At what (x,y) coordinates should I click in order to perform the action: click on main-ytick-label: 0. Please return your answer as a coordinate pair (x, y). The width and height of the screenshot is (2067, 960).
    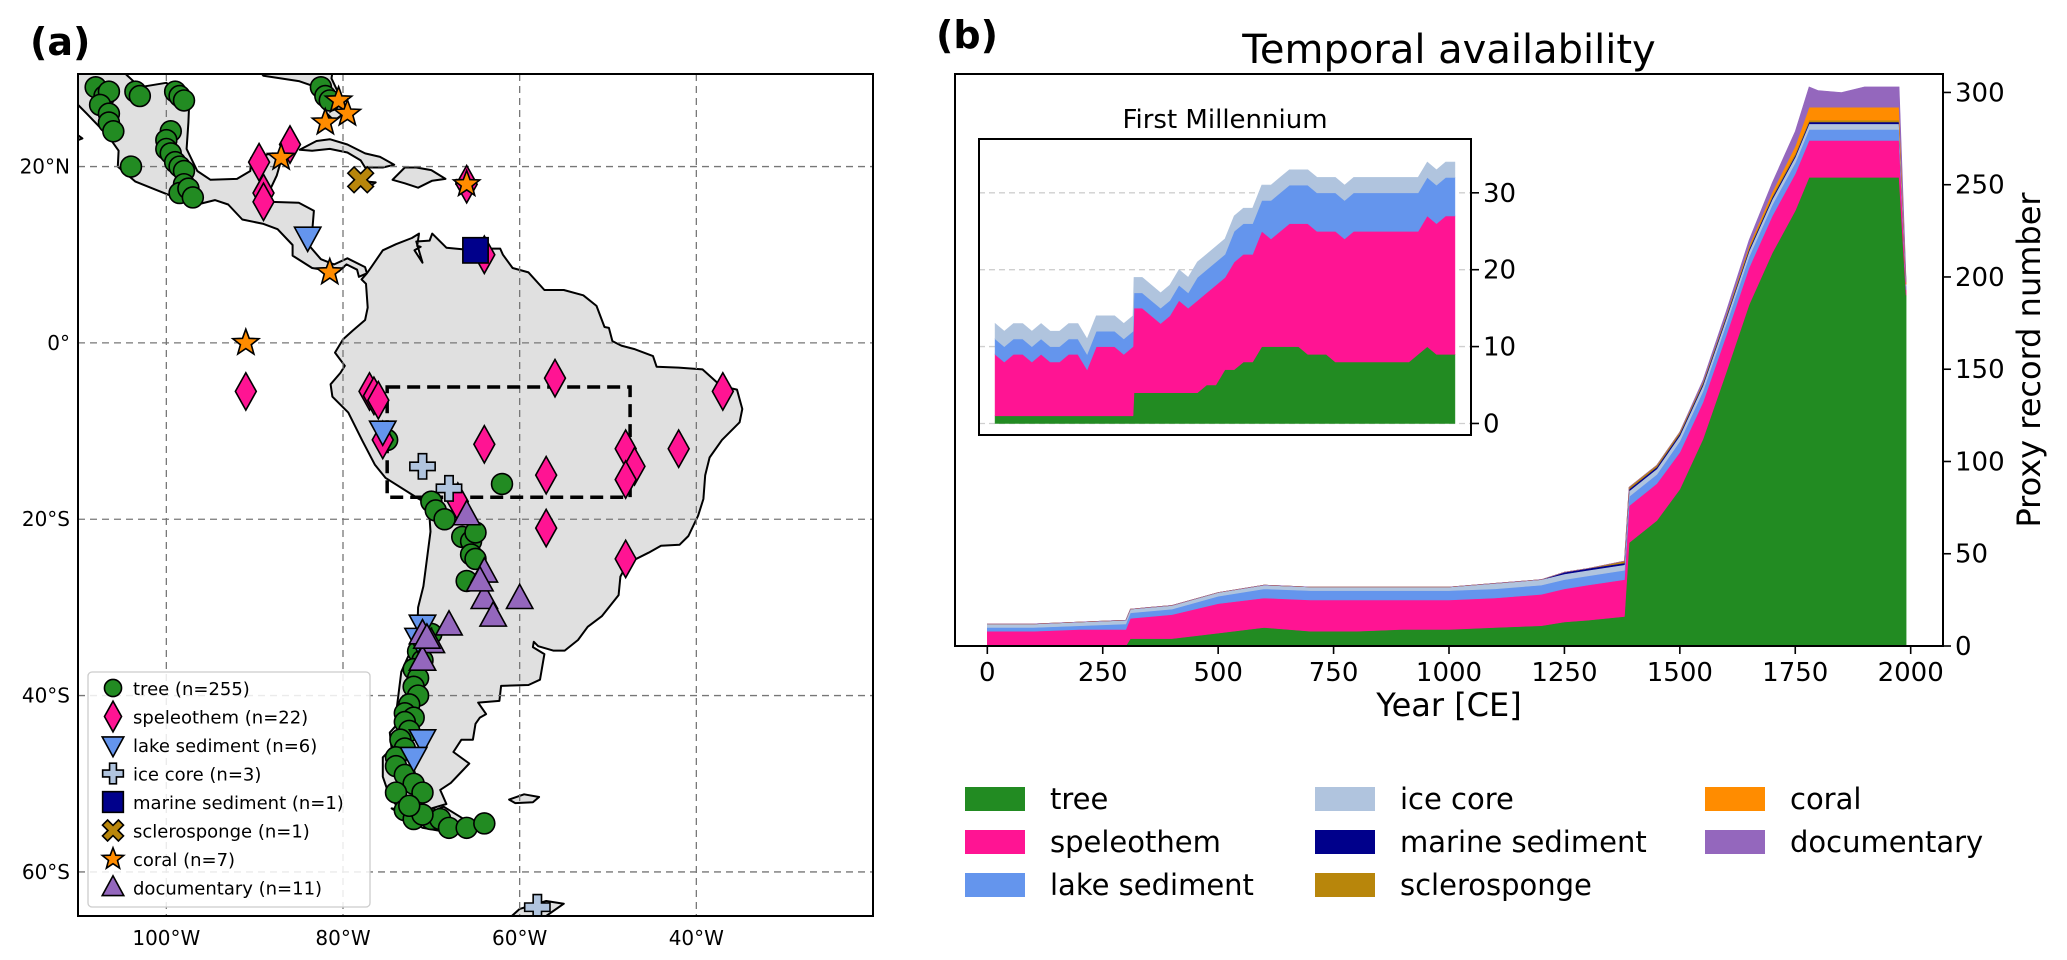
    Looking at the image, I should click on (1963, 647).